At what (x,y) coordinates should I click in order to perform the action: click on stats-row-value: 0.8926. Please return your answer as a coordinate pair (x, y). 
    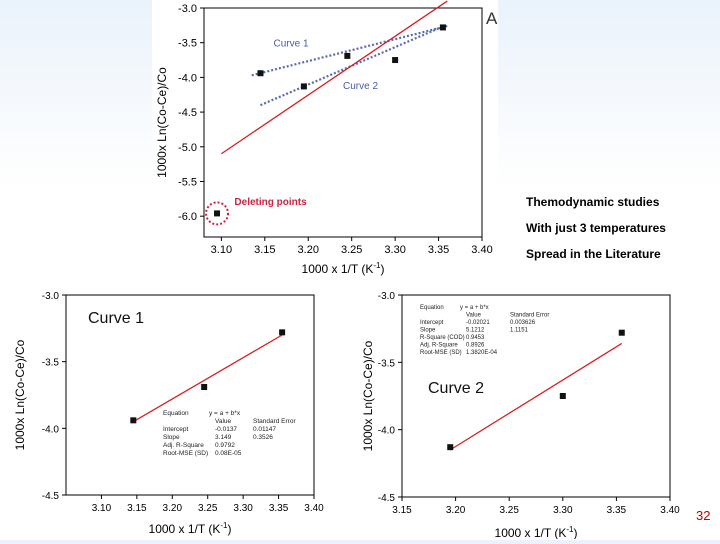
    Looking at the image, I should click on (475, 346).